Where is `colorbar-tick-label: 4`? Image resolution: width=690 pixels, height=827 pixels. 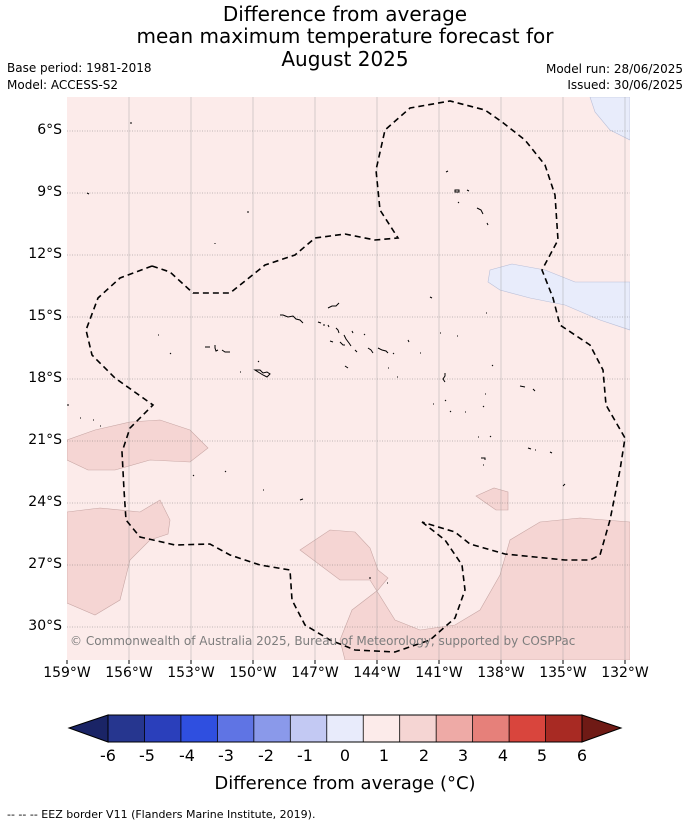
colorbar-tick-label: 4 is located at coordinates (503, 755).